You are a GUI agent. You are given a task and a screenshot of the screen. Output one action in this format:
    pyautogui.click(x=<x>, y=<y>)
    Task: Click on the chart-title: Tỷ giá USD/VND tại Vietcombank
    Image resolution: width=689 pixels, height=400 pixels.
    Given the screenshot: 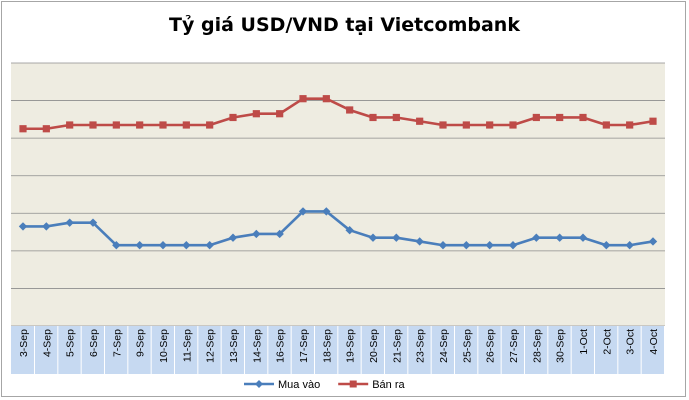 What is the action you would take?
    pyautogui.click(x=344, y=25)
    